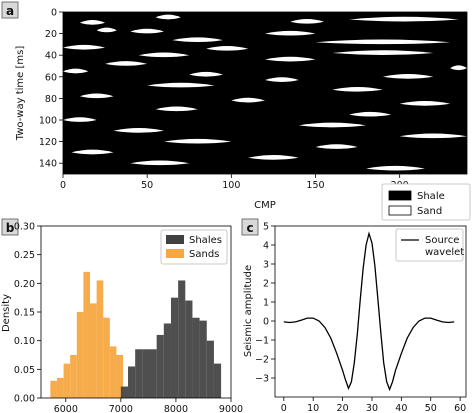 Image resolution: width=474 pixels, height=413 pixels. What do you see at coordinates (6, 313) in the screenshot?
I see `panel-b-ylabel: Density` at bounding box center [6, 313].